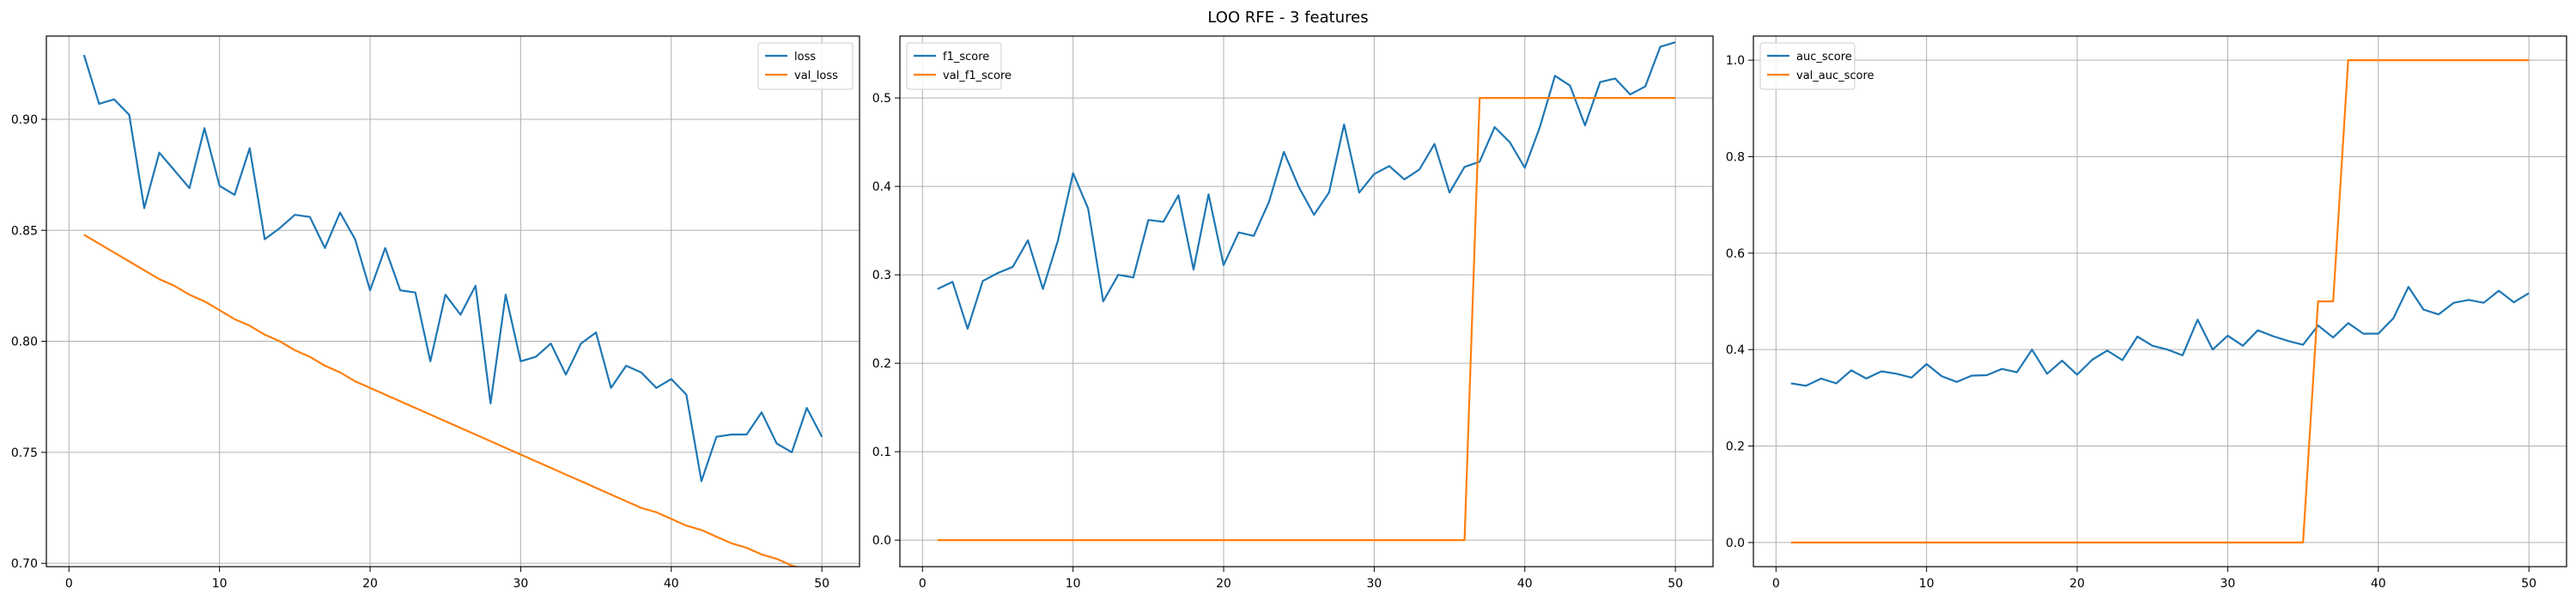 The image size is (2576, 601). What do you see at coordinates (816, 76) in the screenshot?
I see `legend-label-val-loss: val_loss` at bounding box center [816, 76].